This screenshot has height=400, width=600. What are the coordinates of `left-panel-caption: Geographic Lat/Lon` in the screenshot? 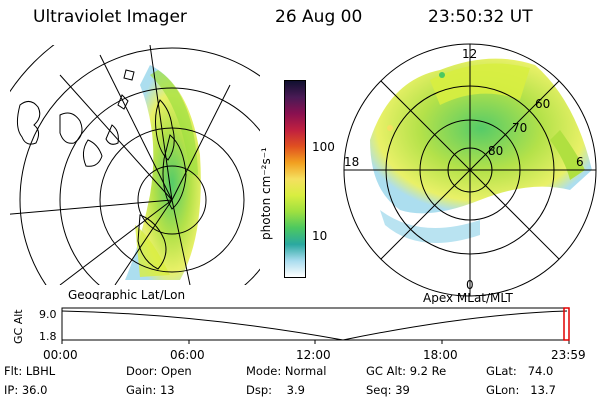 It's located at (126, 294).